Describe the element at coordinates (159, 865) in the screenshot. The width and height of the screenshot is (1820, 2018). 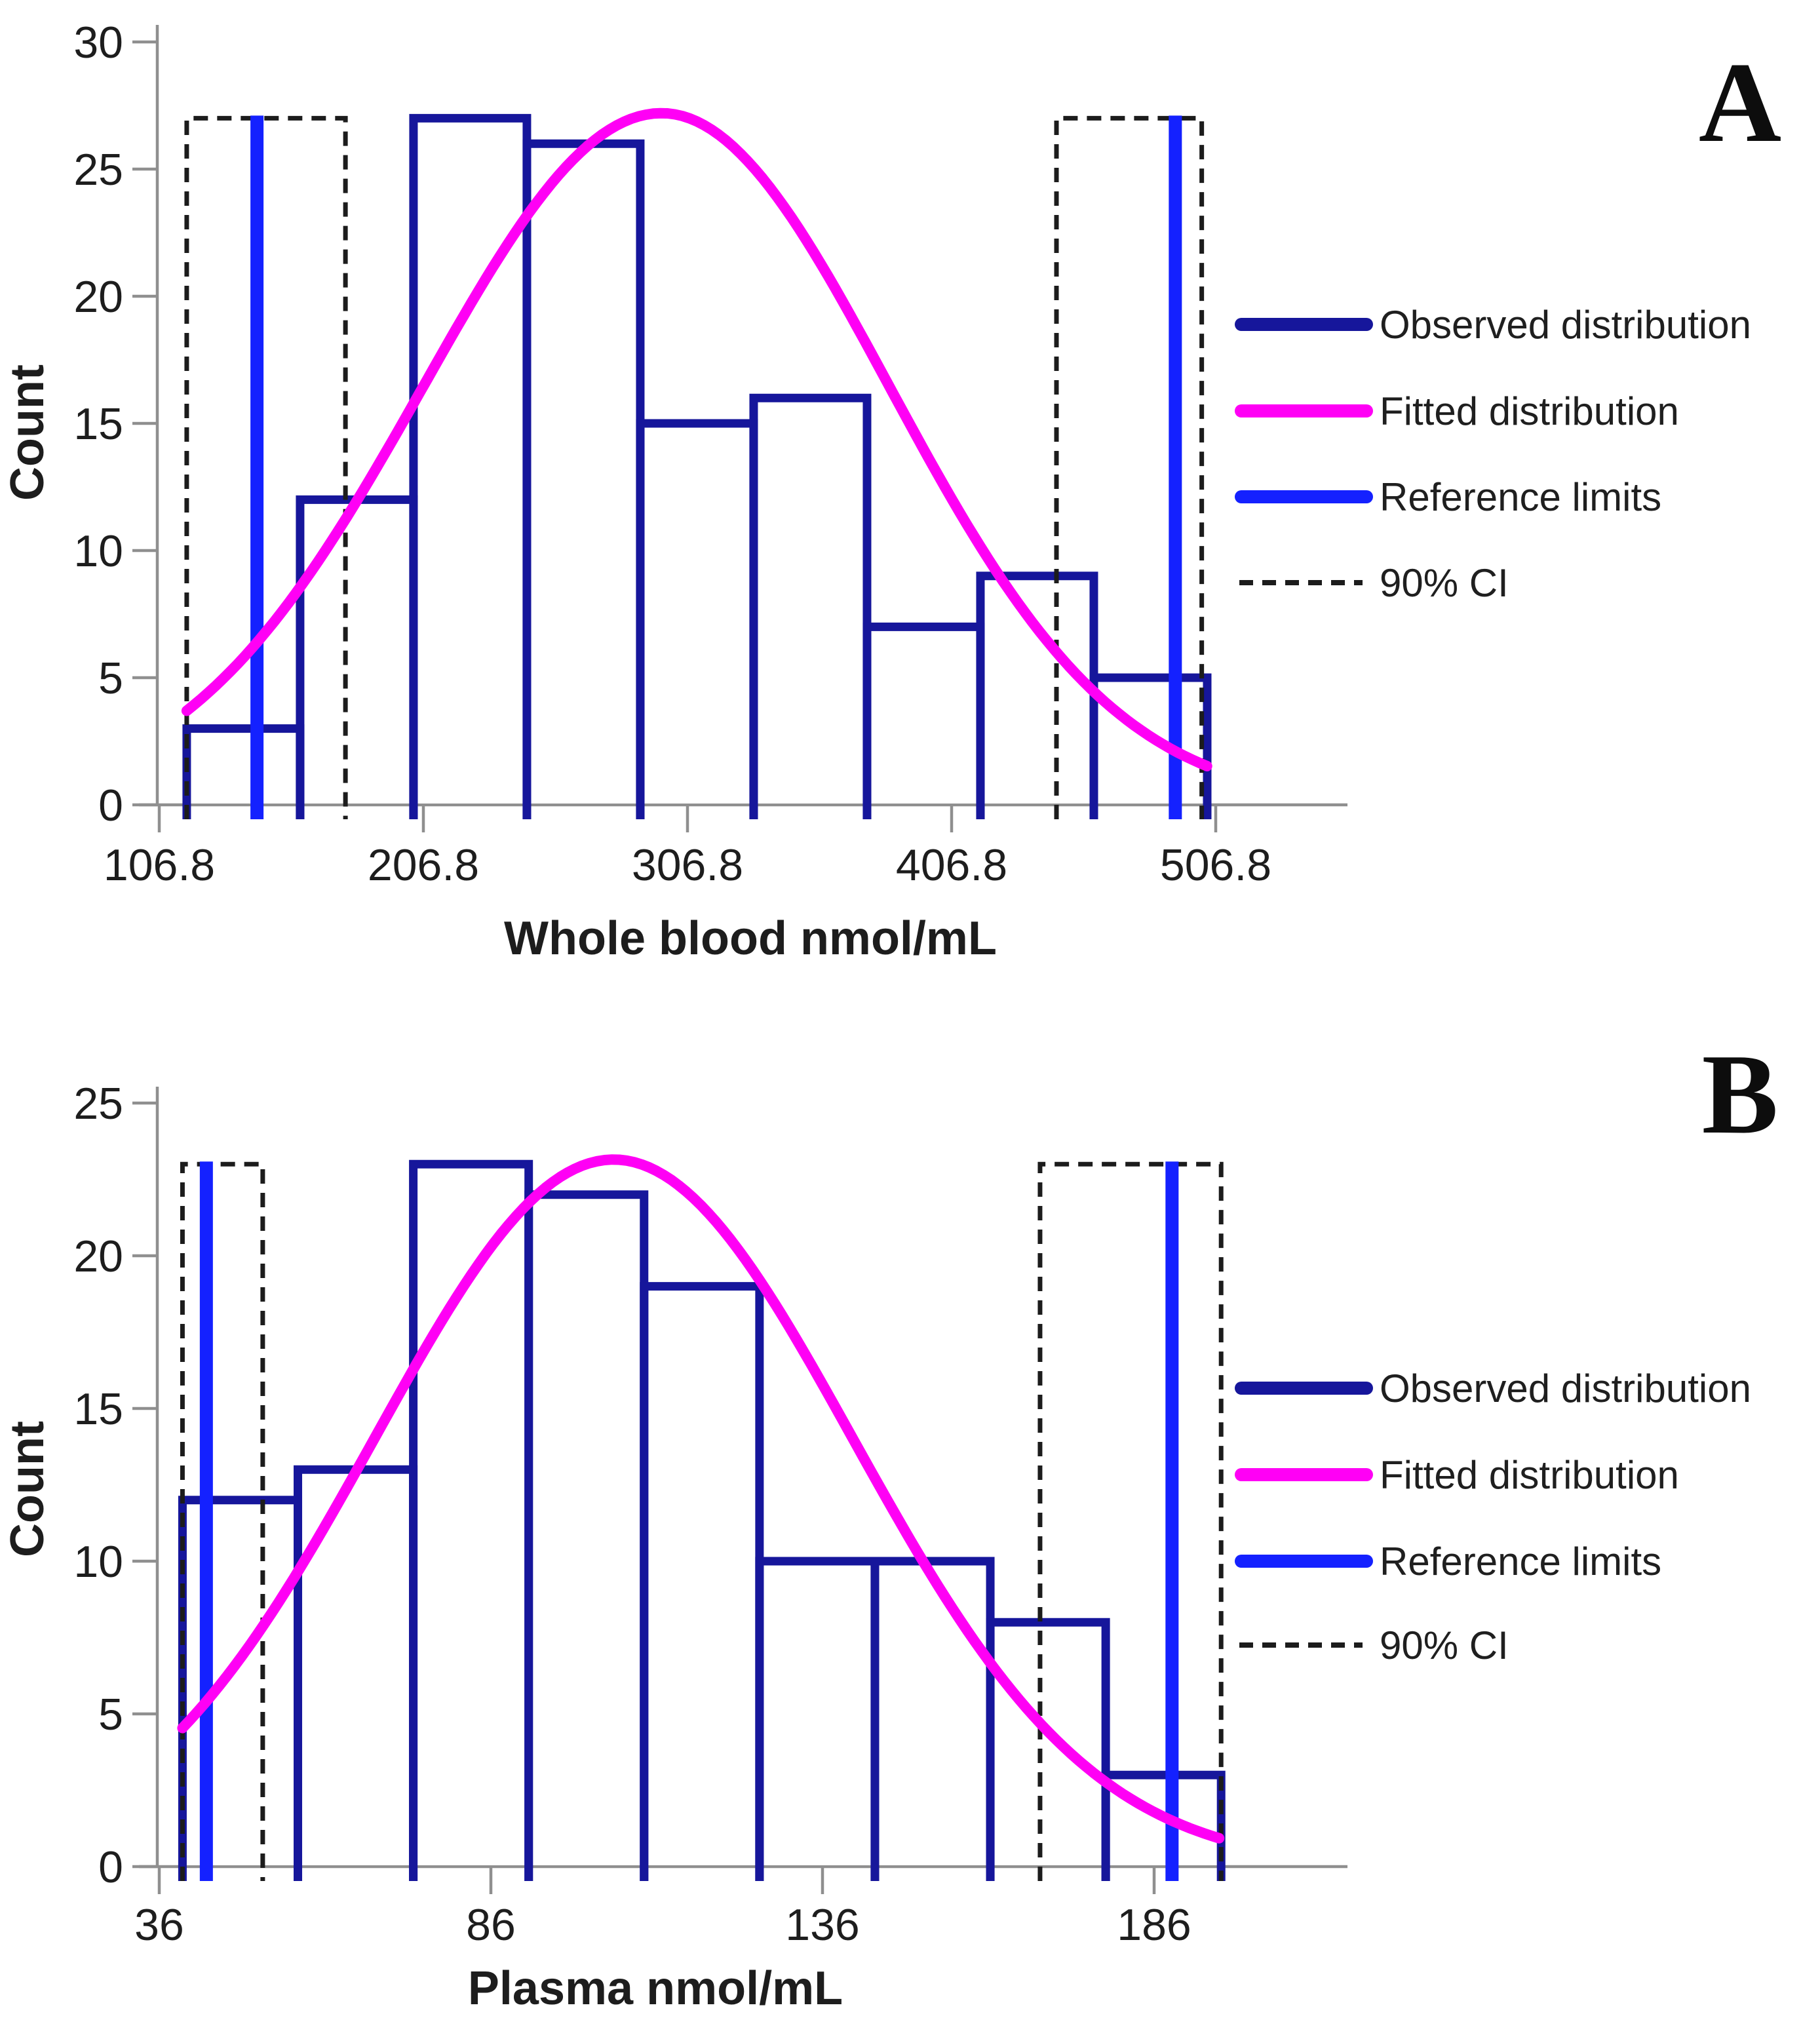
I see `x-tick-label: 106.8` at that location.